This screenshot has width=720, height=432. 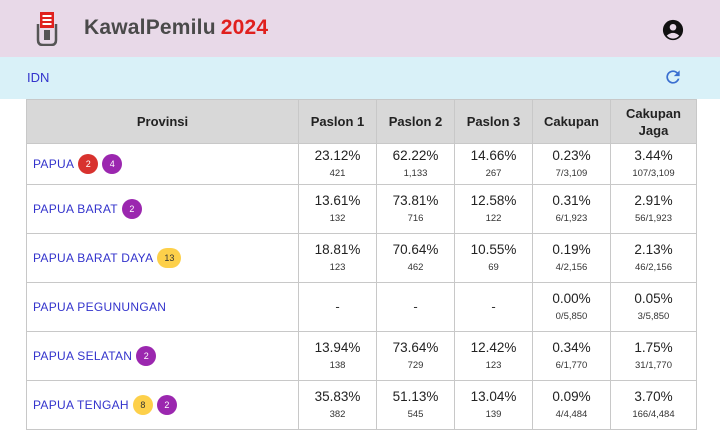 What do you see at coordinates (150, 27) in the screenshot?
I see `app-name: KawalPemilu` at bounding box center [150, 27].